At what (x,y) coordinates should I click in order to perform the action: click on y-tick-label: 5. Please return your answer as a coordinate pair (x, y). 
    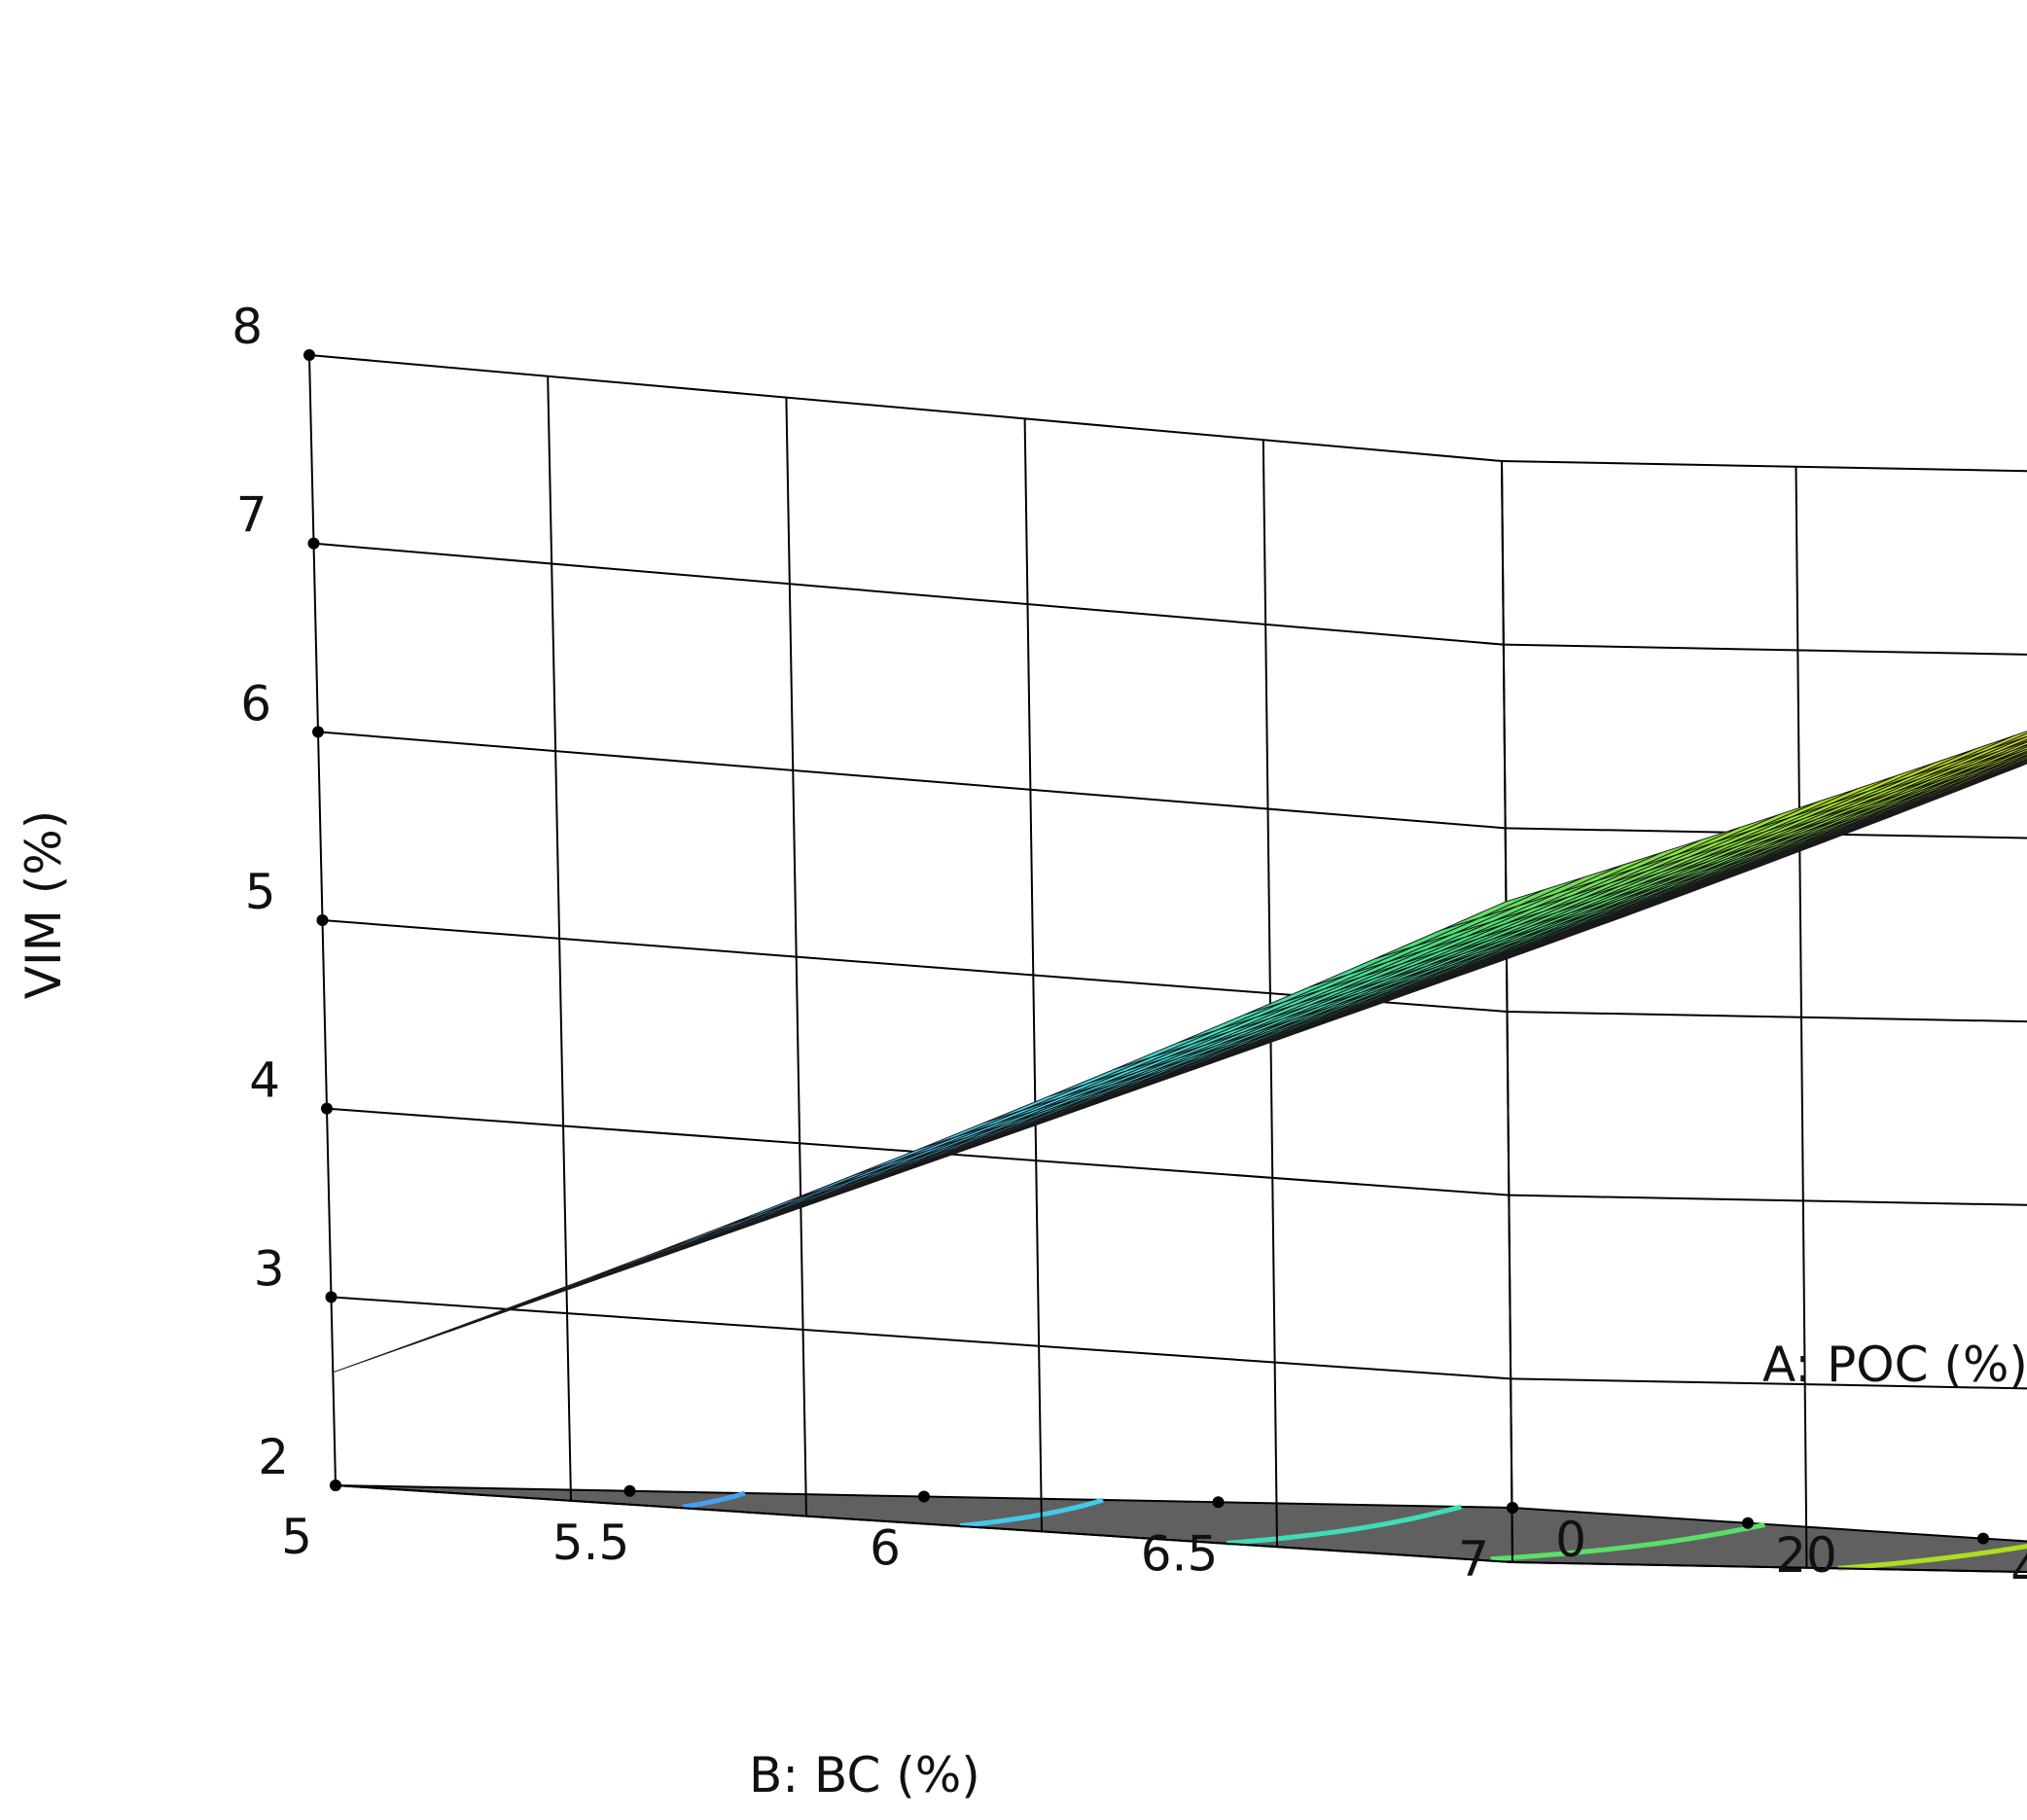
    Looking at the image, I should click on (296, 1537).